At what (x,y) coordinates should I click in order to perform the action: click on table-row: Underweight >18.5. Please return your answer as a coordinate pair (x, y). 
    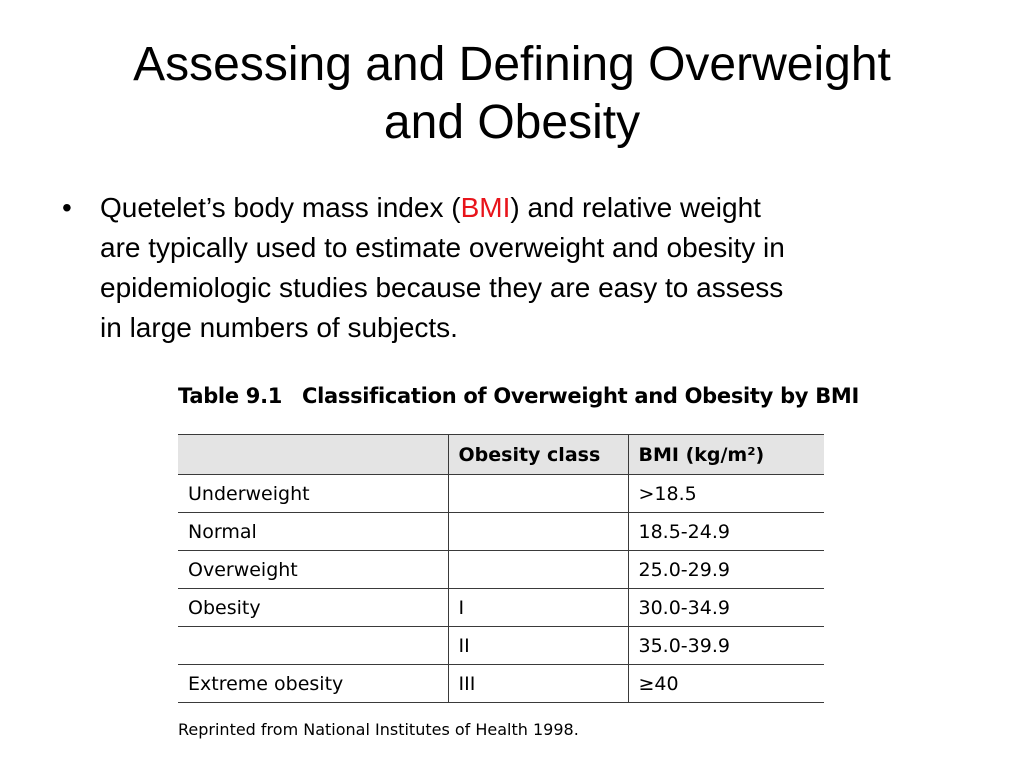
    Looking at the image, I should click on (501, 493).